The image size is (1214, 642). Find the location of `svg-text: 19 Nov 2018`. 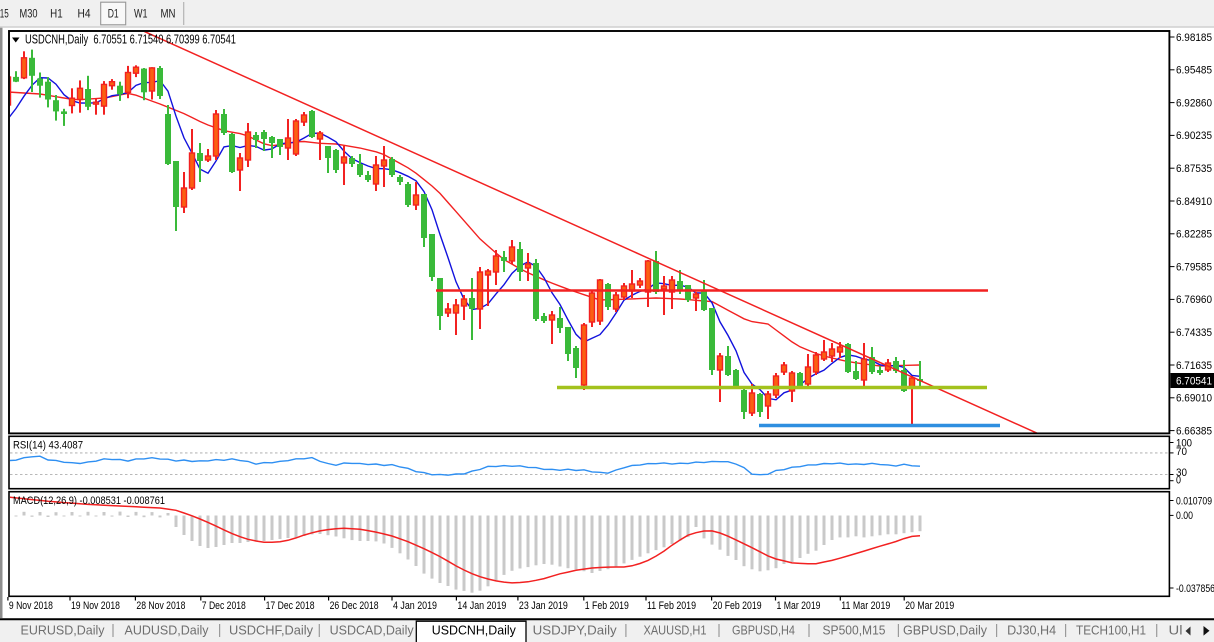

svg-text: 19 Nov 2018 is located at coordinates (95, 606).